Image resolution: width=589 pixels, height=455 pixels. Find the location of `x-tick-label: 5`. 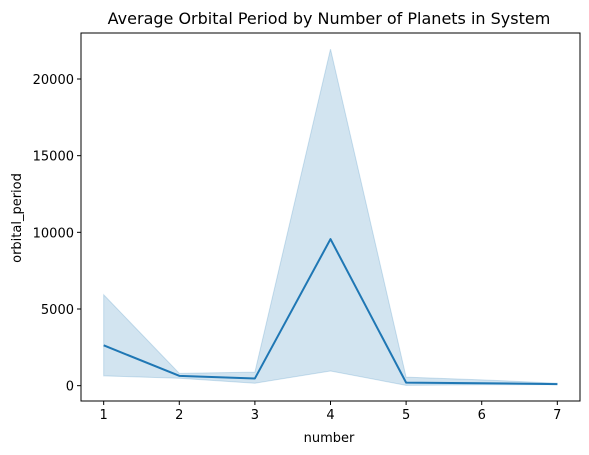

x-tick-label: 5 is located at coordinates (406, 415).